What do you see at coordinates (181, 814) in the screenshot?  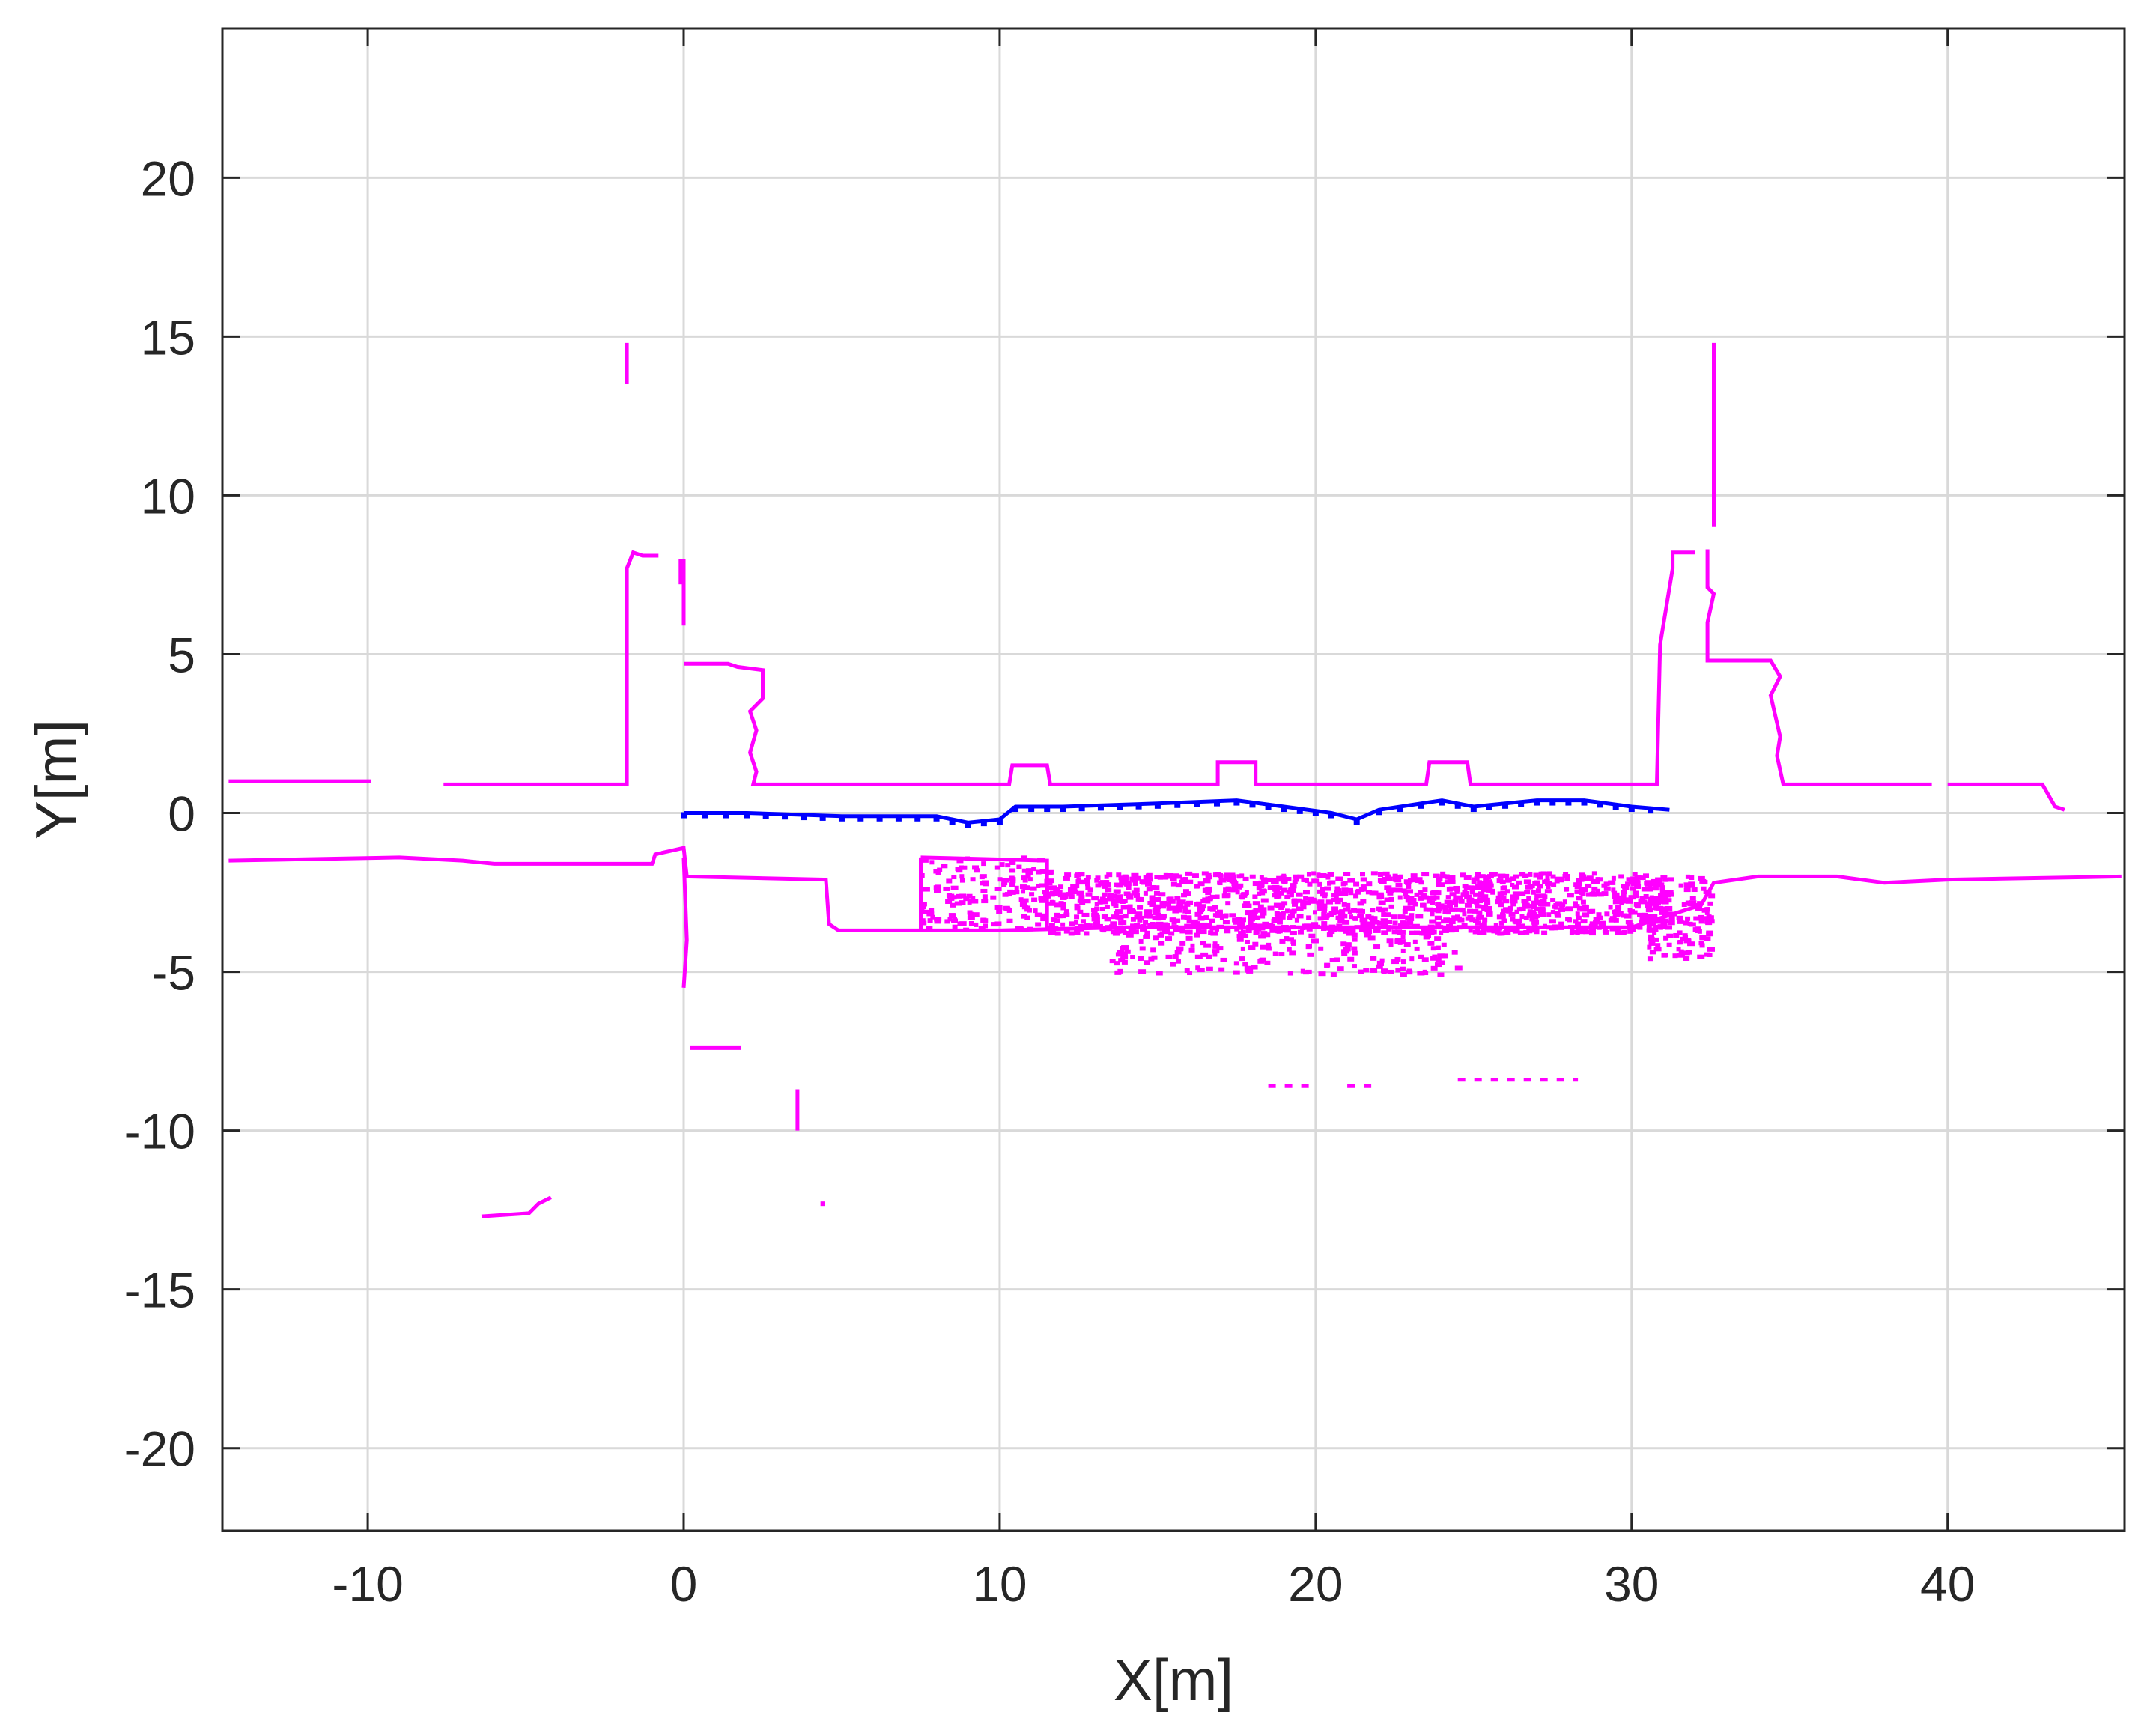 I see `y-tick-label: 0` at bounding box center [181, 814].